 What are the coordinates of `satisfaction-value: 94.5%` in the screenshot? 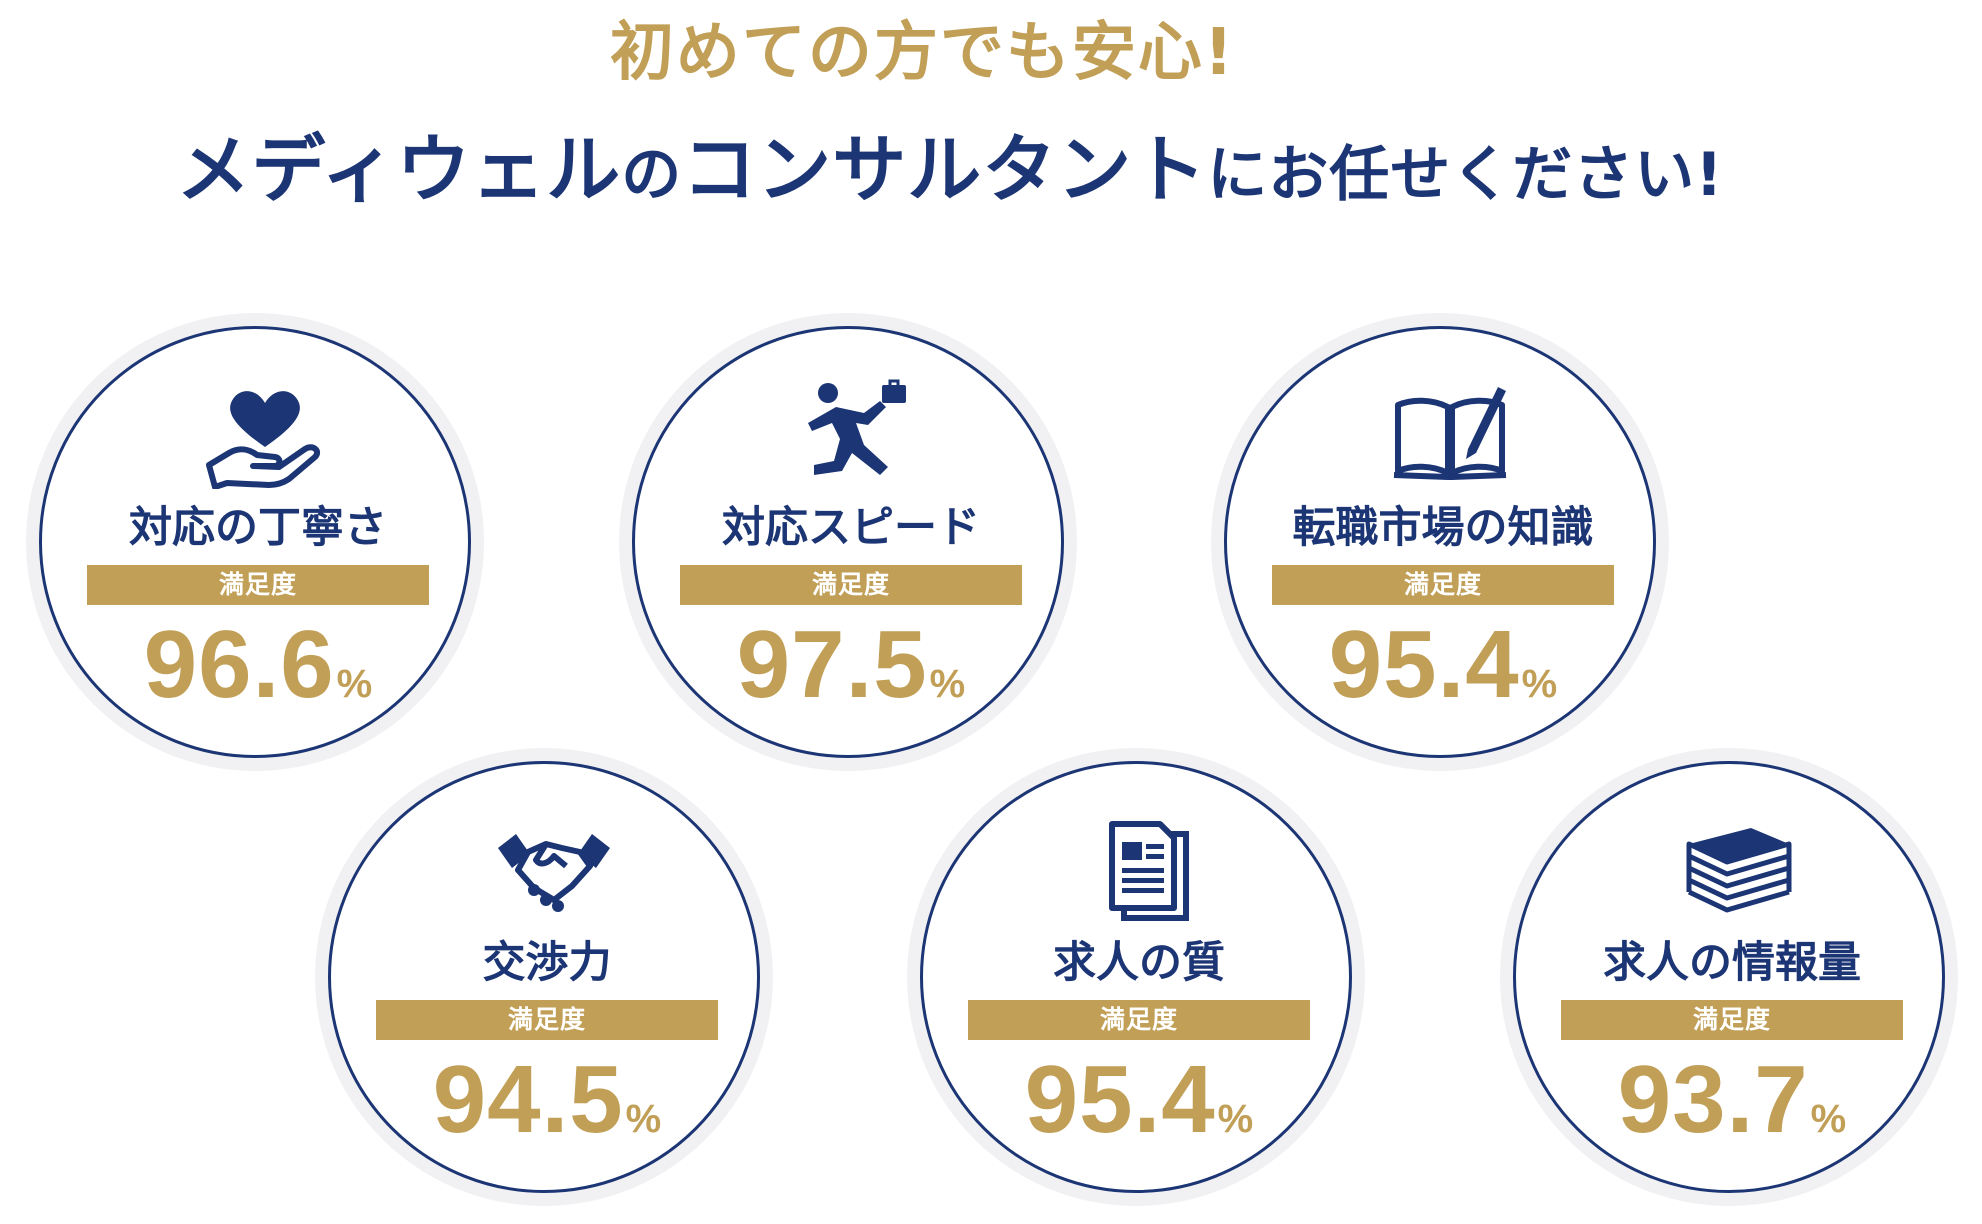 It's located at (547, 1099).